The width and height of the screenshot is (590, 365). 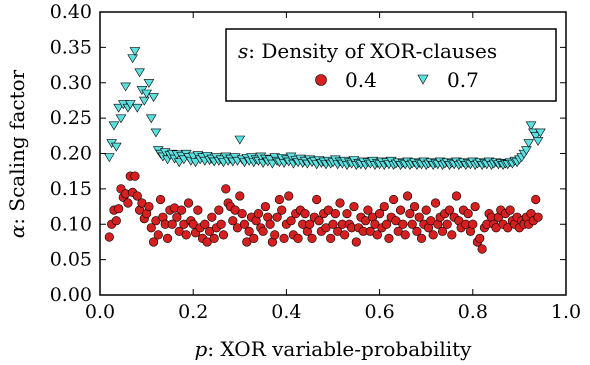 What do you see at coordinates (473, 312) in the screenshot?
I see `x-tick-label: 0.8` at bounding box center [473, 312].